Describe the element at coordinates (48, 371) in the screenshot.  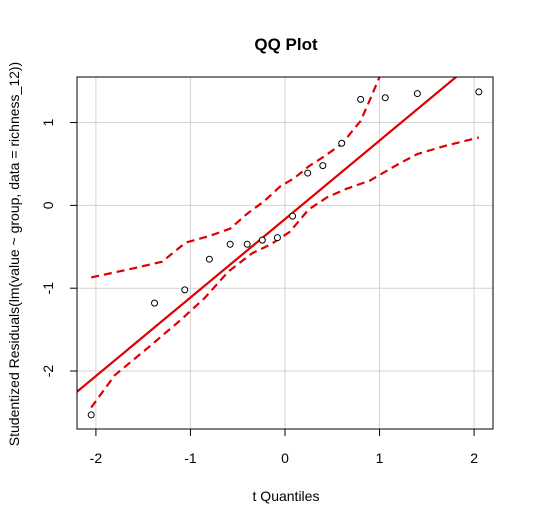
I see `y-tick-label: -2` at that location.